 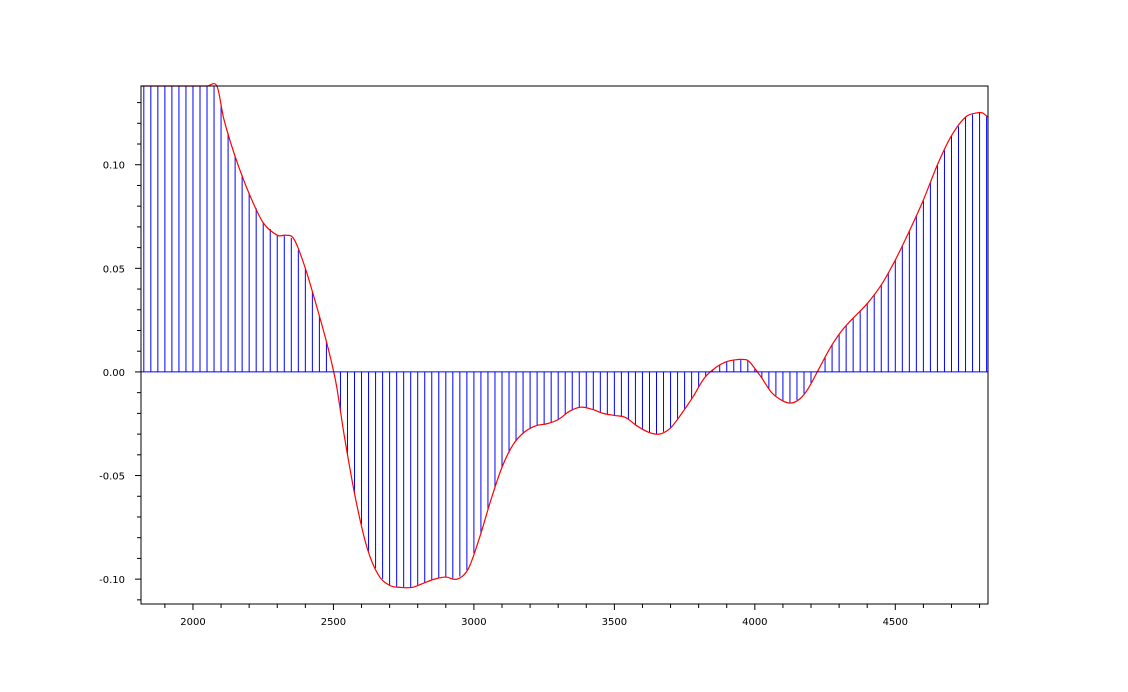 I want to click on x-tick-label: 4500, so click(x=895, y=622).